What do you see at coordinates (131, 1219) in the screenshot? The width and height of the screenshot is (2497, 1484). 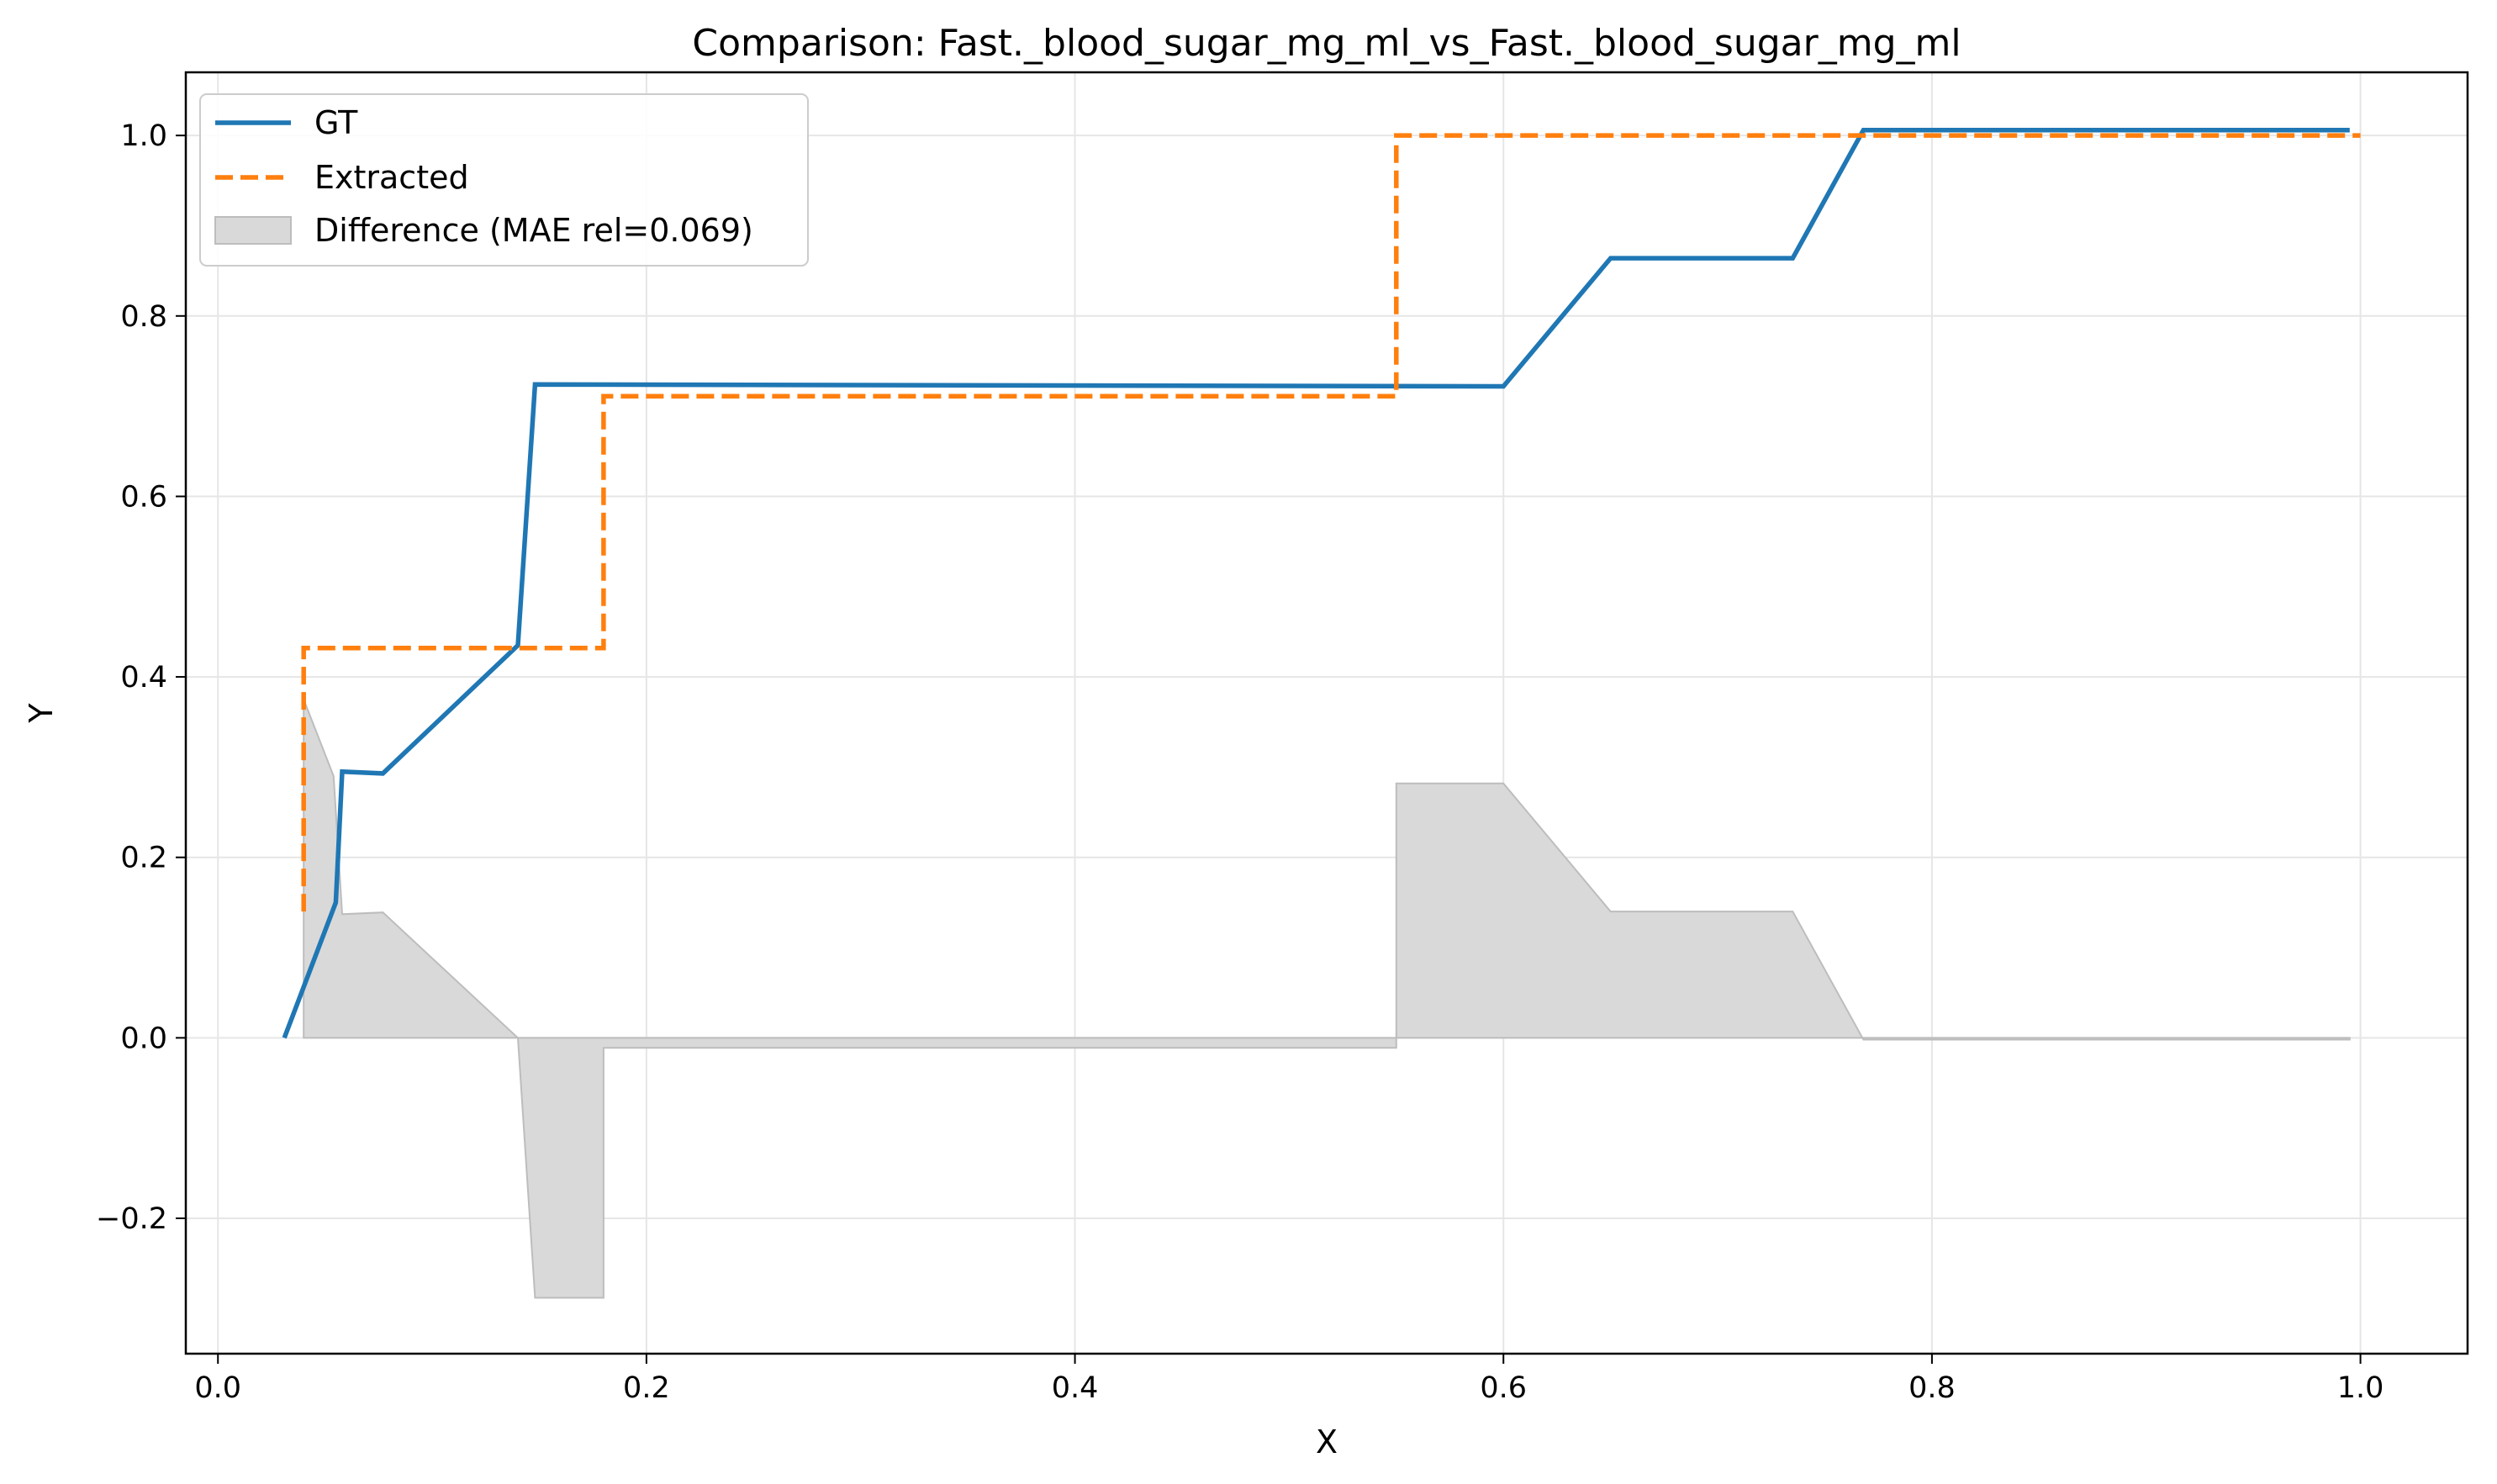 I see `y-tick-label: −0.2` at bounding box center [131, 1219].